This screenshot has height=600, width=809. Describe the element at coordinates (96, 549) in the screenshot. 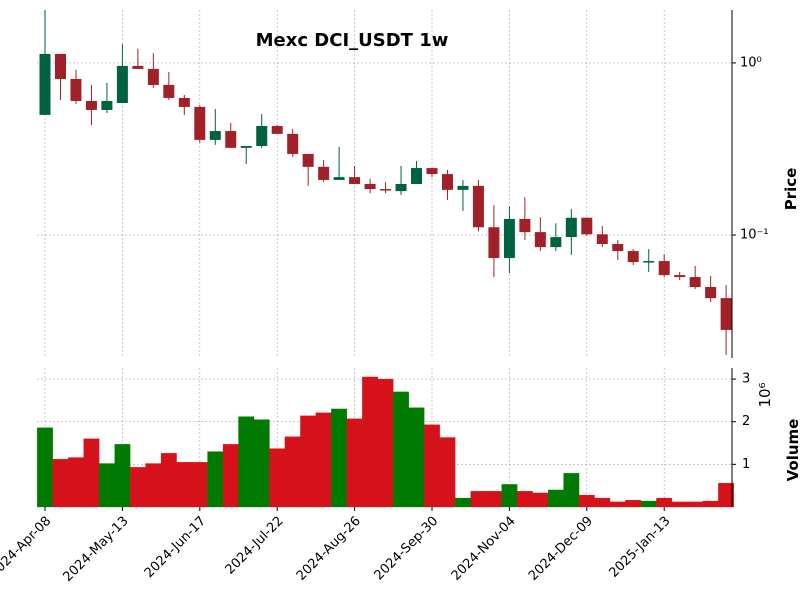

I see `x-tick-label: 2024-May-13` at that location.